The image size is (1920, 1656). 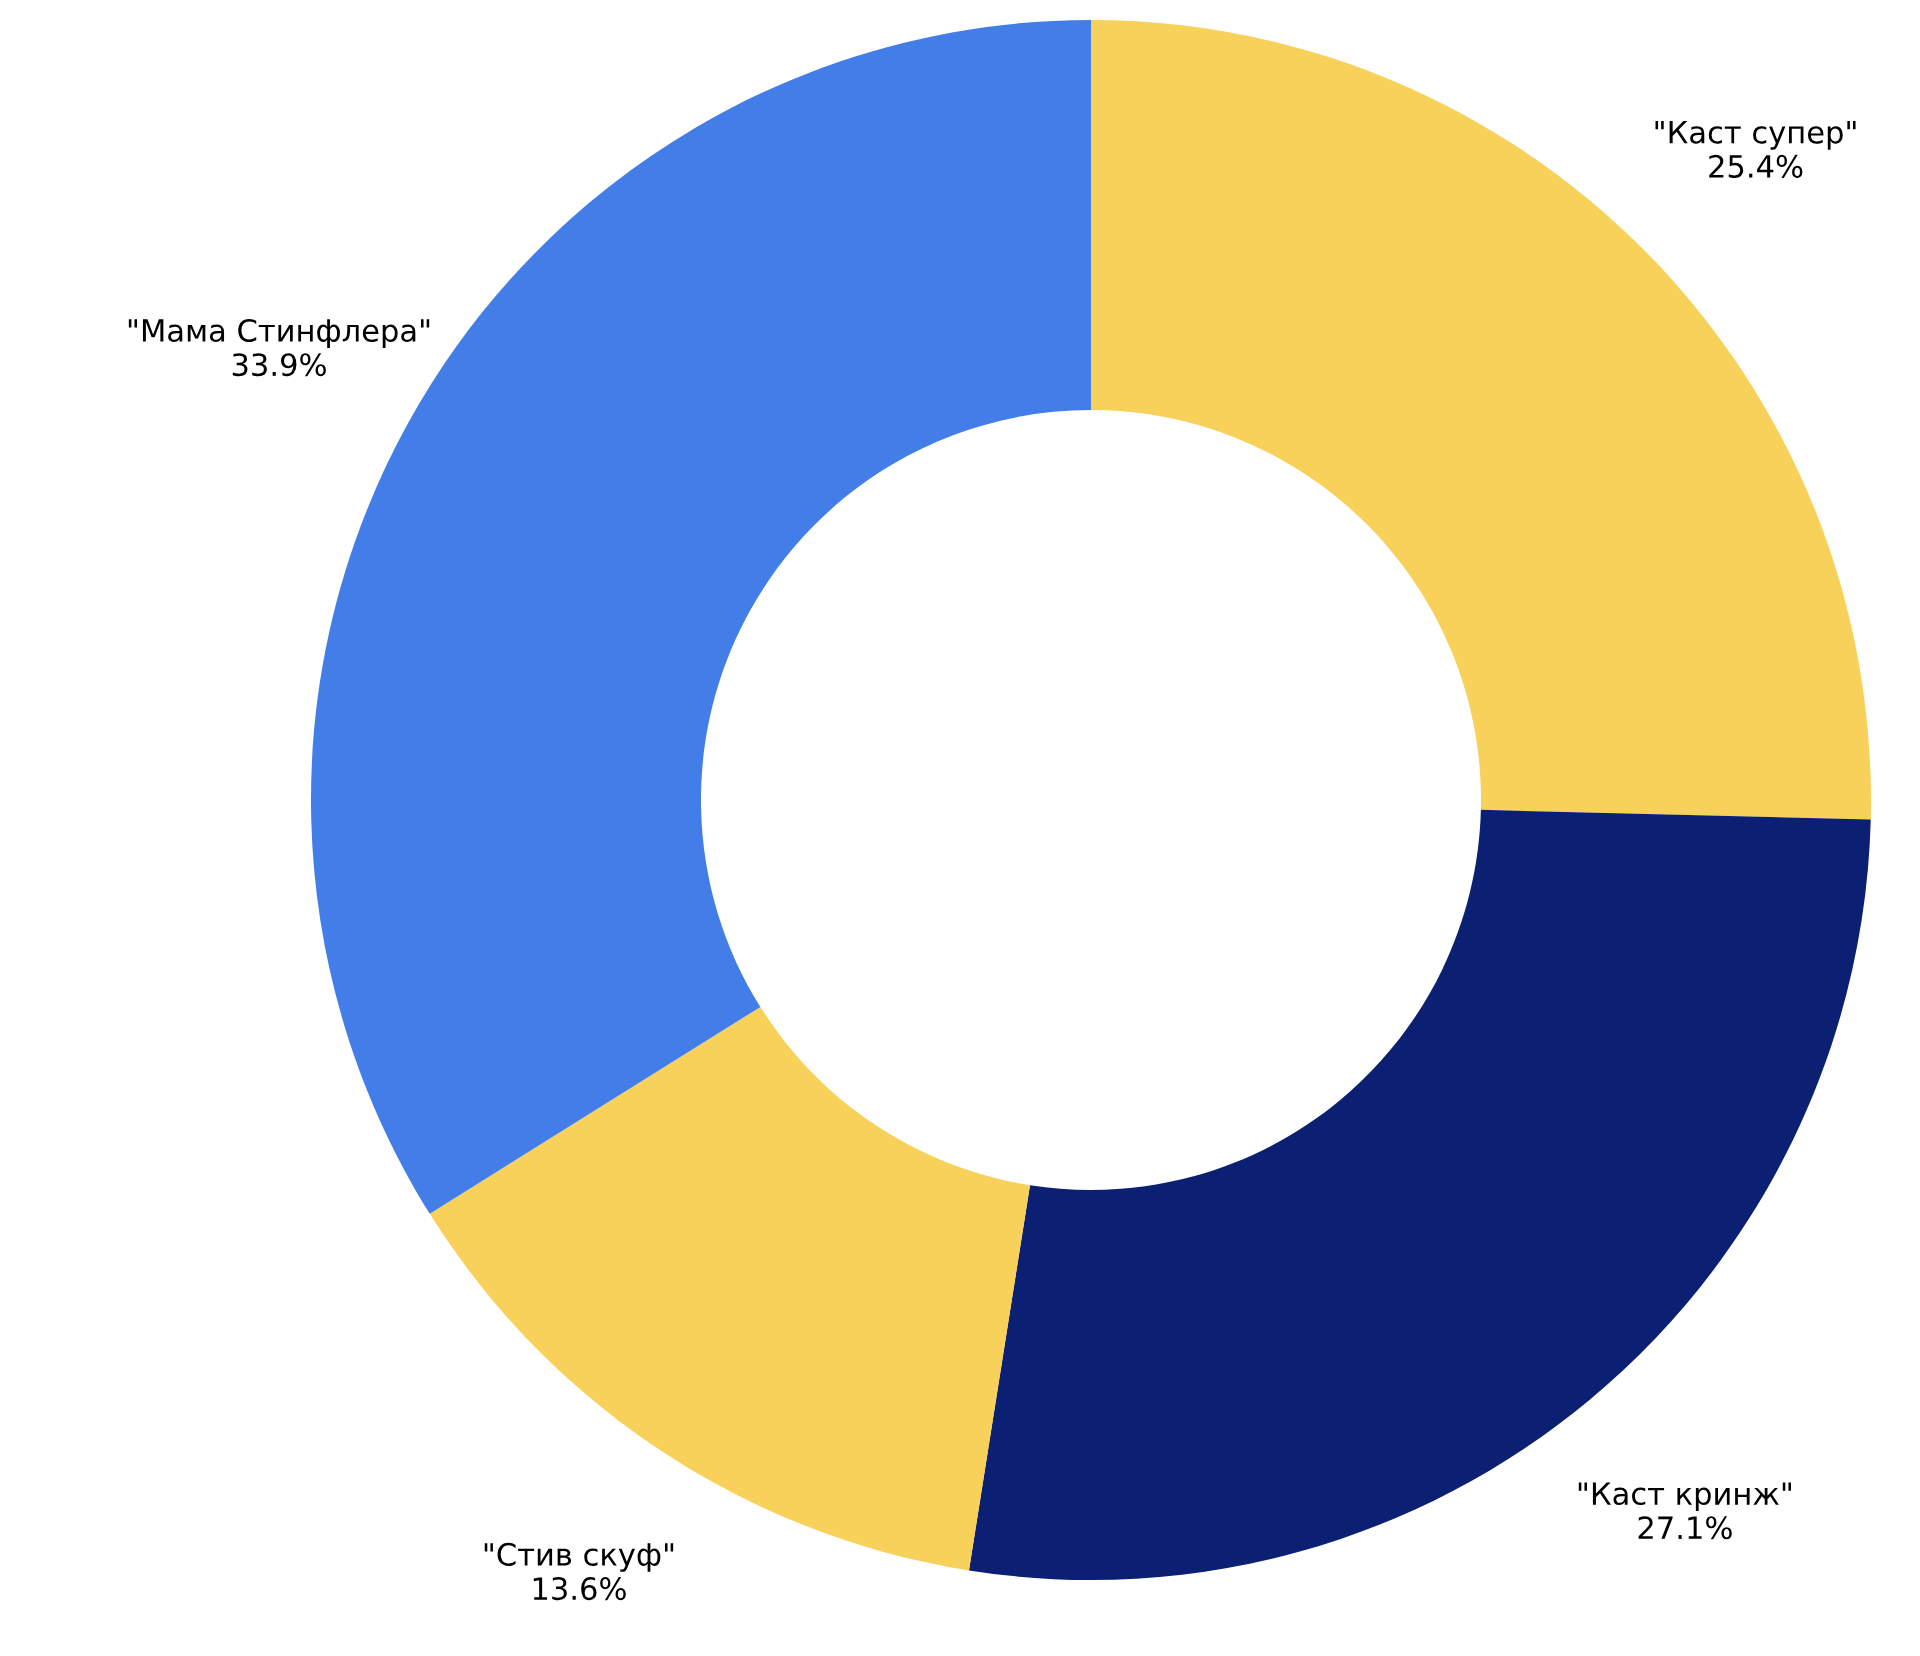 I want to click on slice-label: "Мама Стинфлера", so click(x=279, y=333).